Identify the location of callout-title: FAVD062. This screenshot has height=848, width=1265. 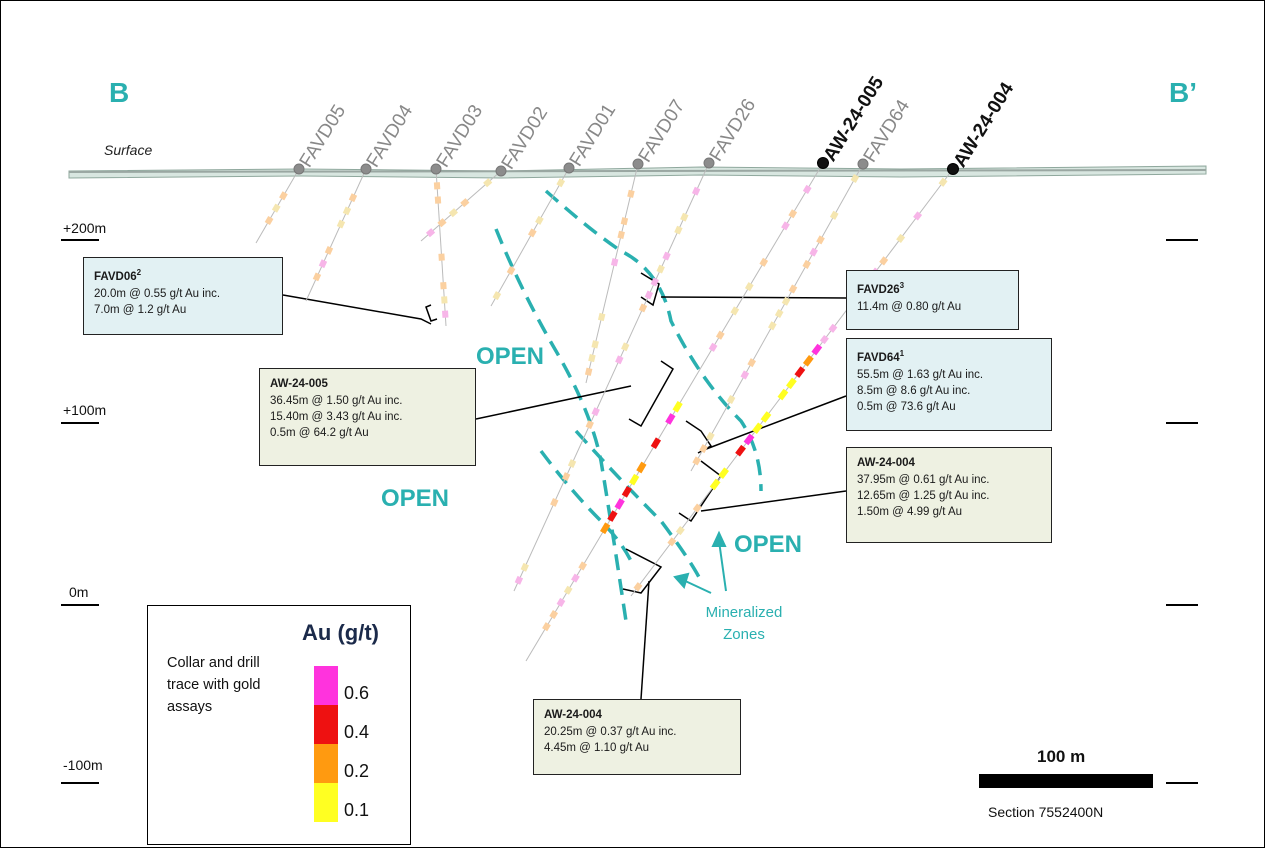
(118, 275).